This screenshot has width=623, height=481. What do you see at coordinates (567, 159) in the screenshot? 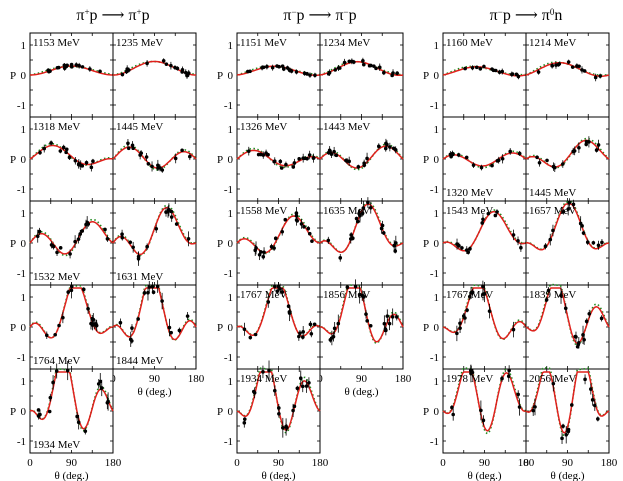
I see `panel: 1445 MeV` at bounding box center [567, 159].